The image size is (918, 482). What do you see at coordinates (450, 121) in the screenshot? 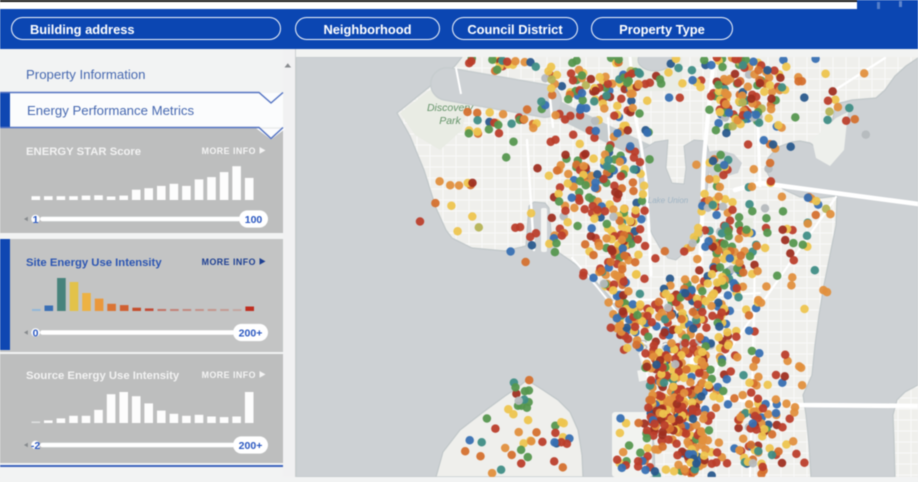
I see `svg-text: Park` at bounding box center [450, 121].